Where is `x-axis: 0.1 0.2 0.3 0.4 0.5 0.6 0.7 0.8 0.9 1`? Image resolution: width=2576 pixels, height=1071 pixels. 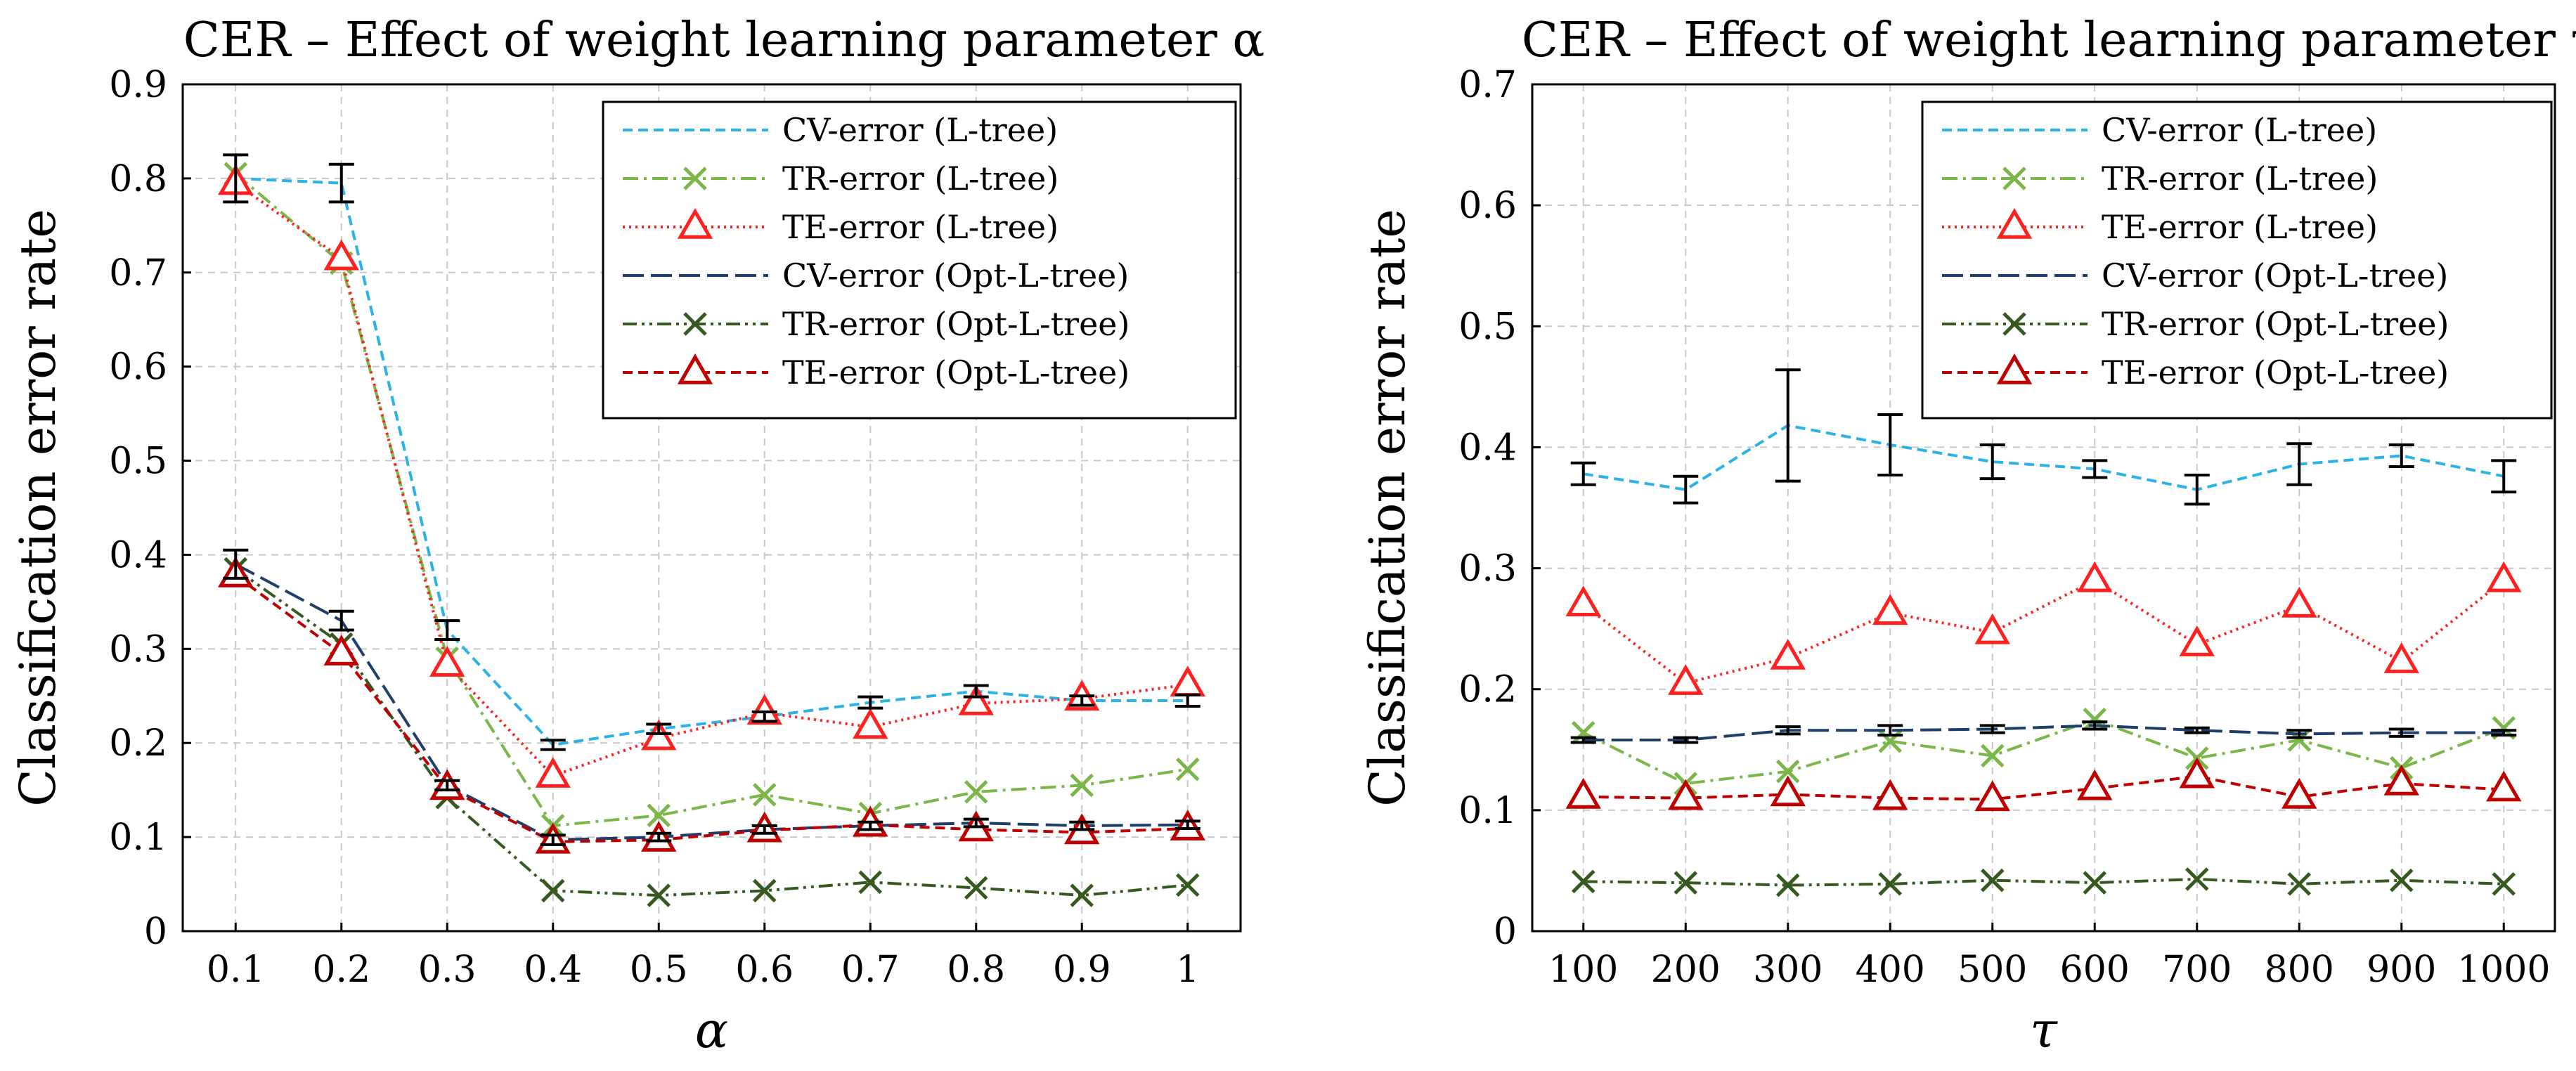 x-axis: 0.1 0.2 0.3 0.4 0.5 0.6 0.7 0.8 0.9 1 is located at coordinates (703, 957).